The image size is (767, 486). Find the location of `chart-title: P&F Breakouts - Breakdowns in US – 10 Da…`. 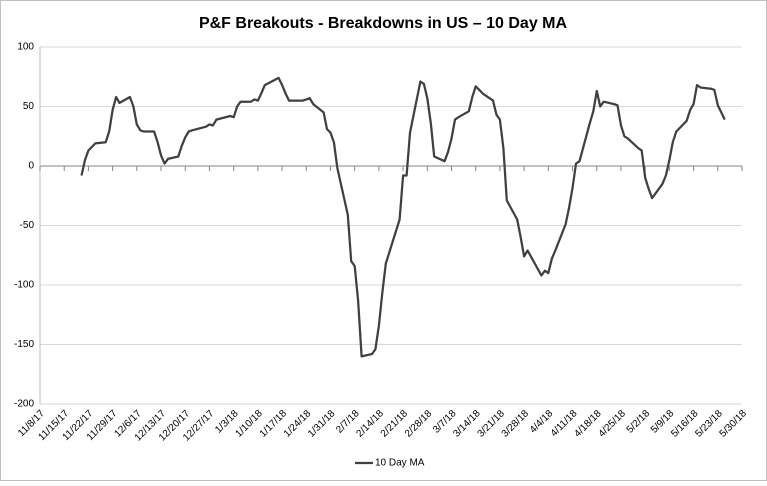

chart-title: P&F Breakouts - Breakdowns in US – 10 Da… is located at coordinates (383, 23).